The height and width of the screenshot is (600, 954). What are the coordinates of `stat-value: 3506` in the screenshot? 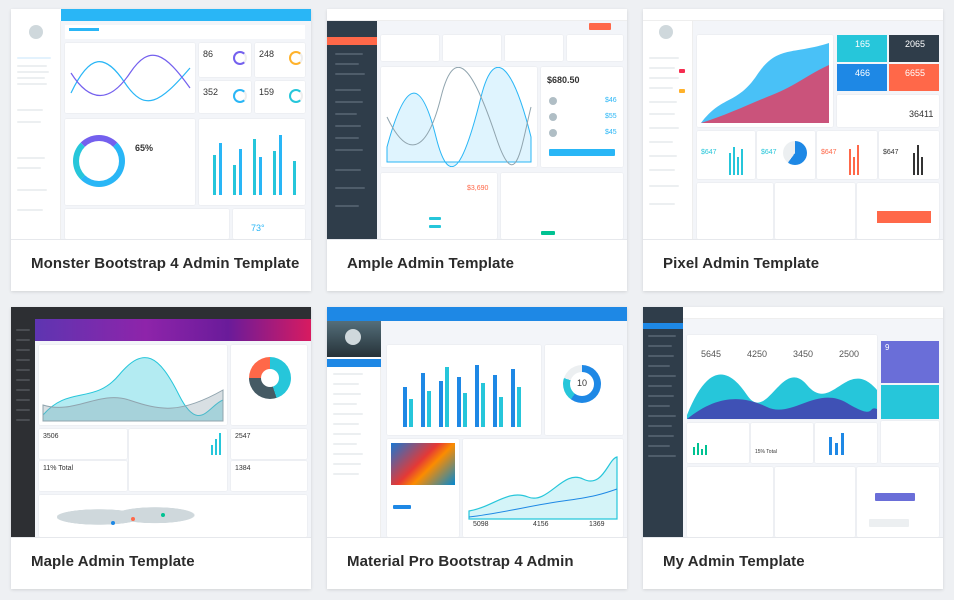 It's located at (51, 436).